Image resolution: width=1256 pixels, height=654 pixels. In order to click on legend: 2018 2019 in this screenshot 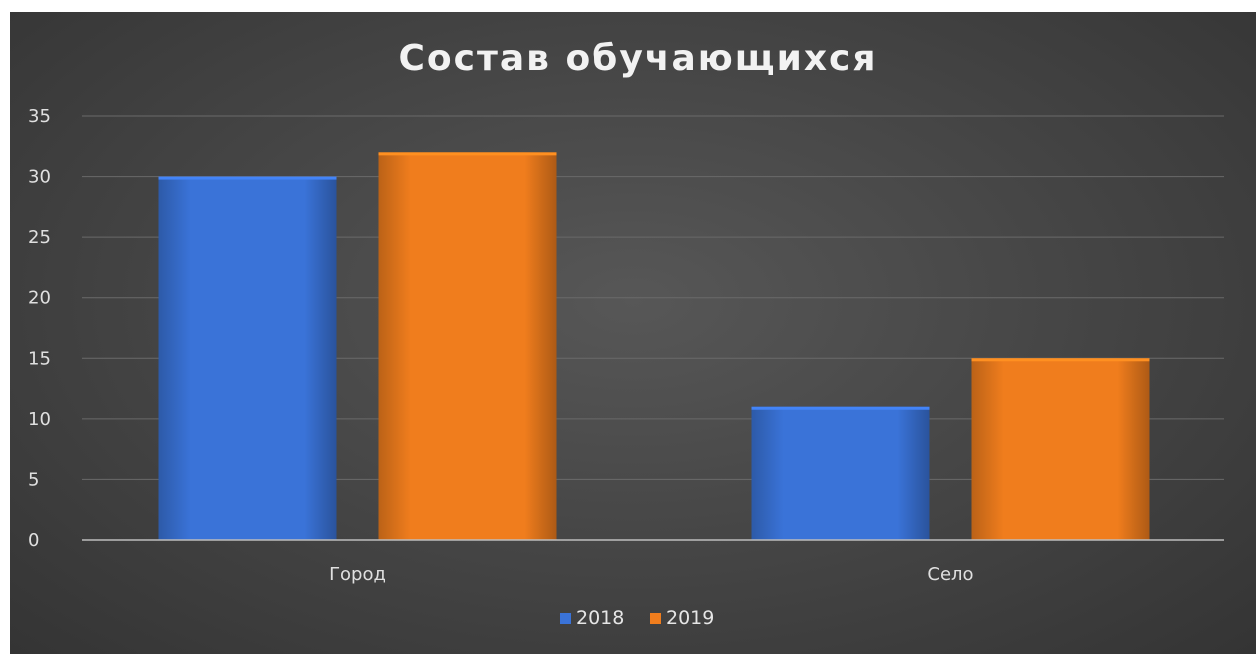, I will do `click(637, 618)`.